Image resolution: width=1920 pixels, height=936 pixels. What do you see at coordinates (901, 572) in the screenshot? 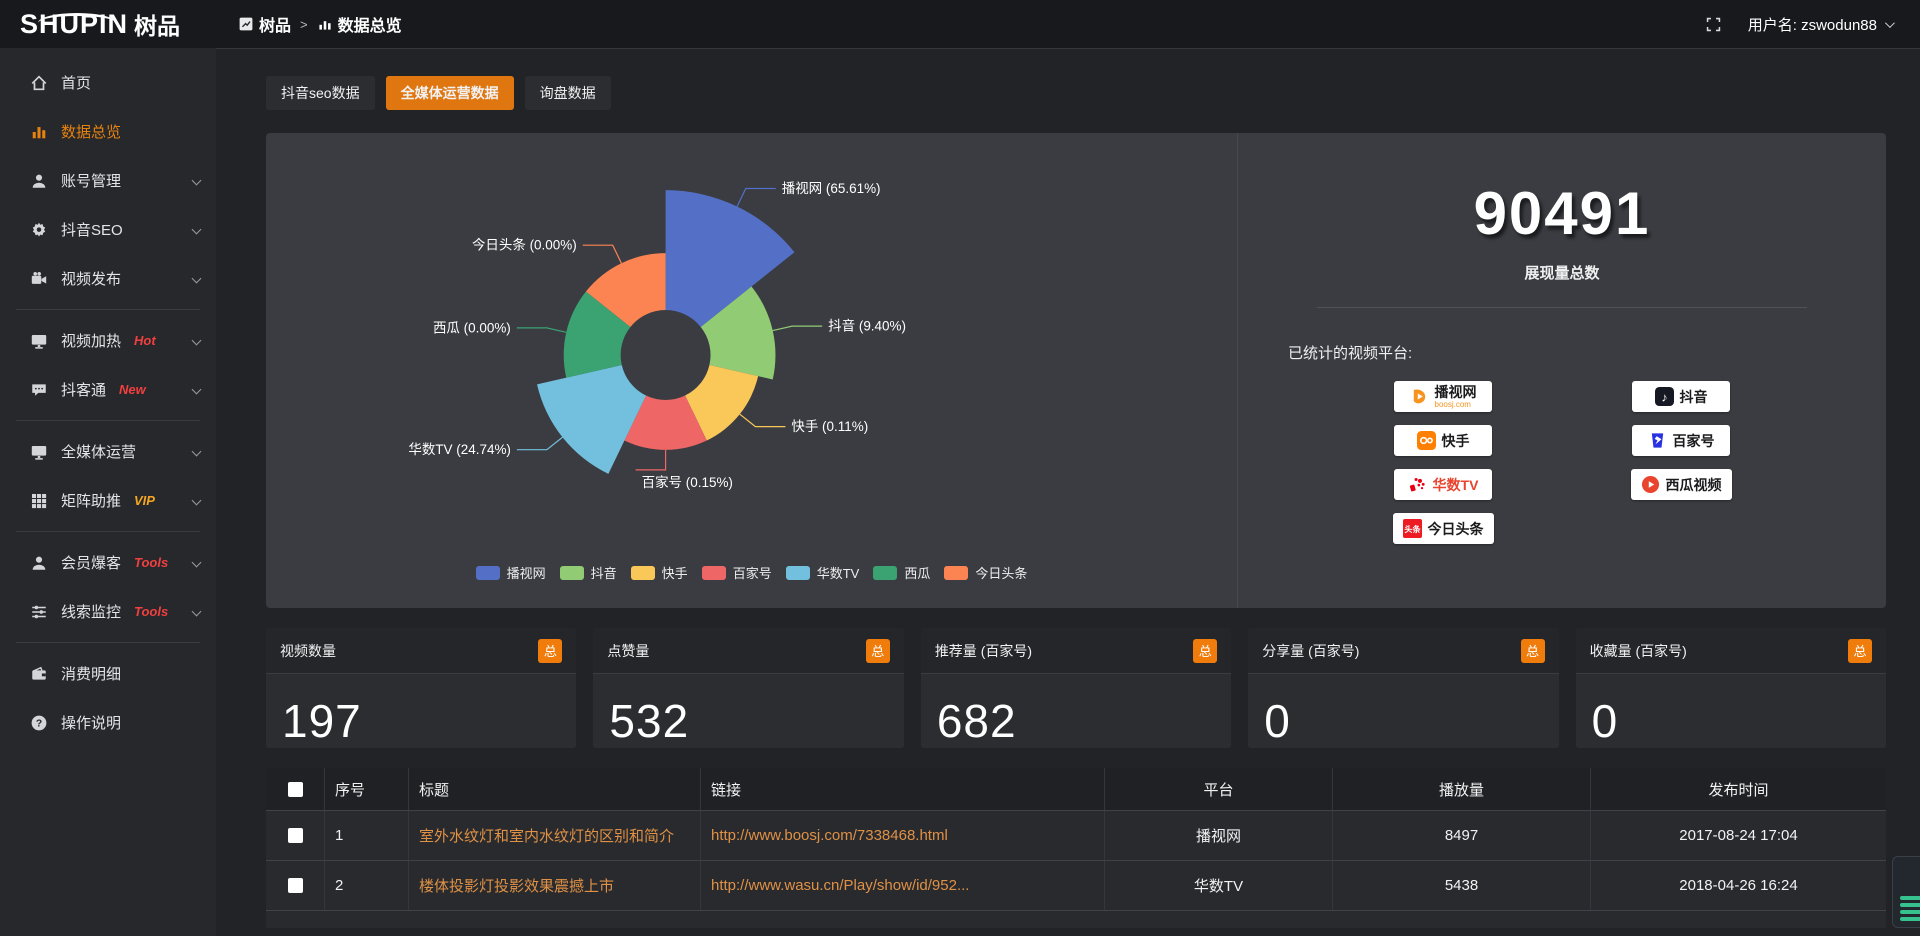
I see `legend-item-西瓜: 西瓜` at bounding box center [901, 572].